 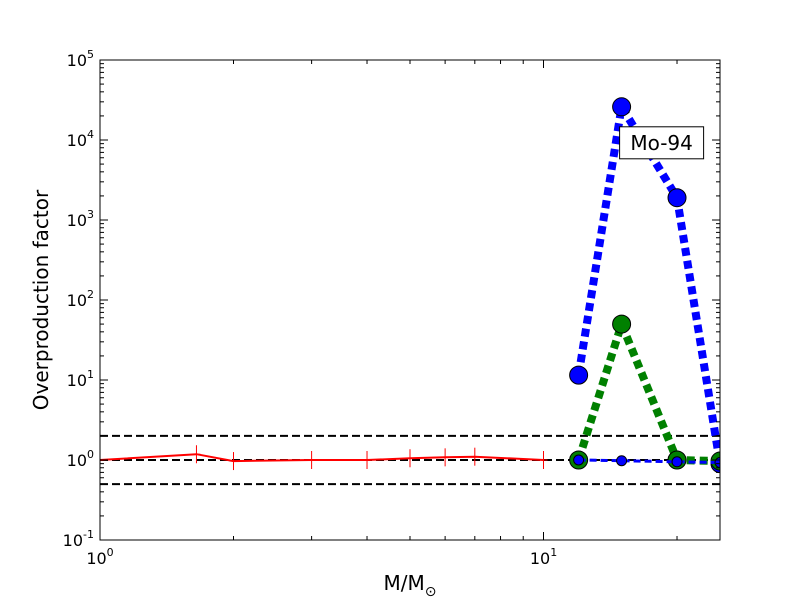 I want to click on annotation-box, so click(x=662, y=143).